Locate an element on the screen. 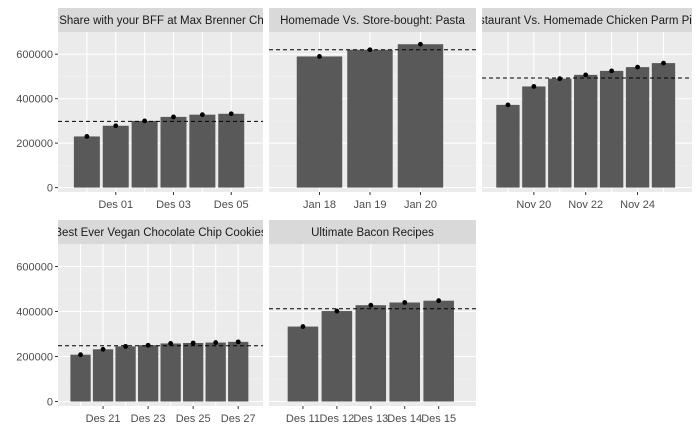 The height and width of the screenshot is (432, 700). x-tick-label: Des 05 is located at coordinates (231, 205).